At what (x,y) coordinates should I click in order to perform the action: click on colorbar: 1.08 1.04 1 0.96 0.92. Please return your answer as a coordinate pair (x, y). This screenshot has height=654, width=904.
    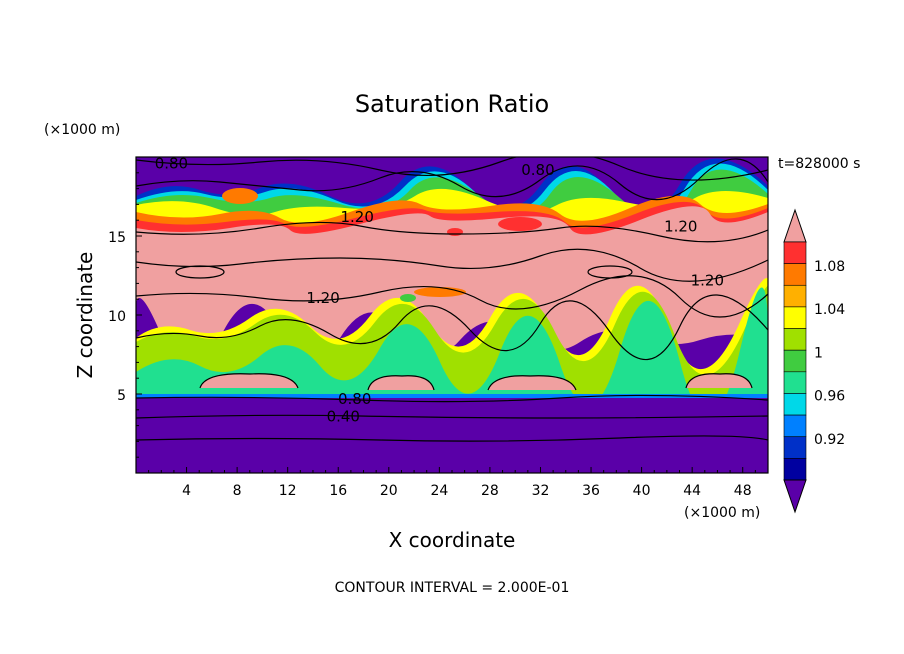
    Looking at the image, I should click on (814, 361).